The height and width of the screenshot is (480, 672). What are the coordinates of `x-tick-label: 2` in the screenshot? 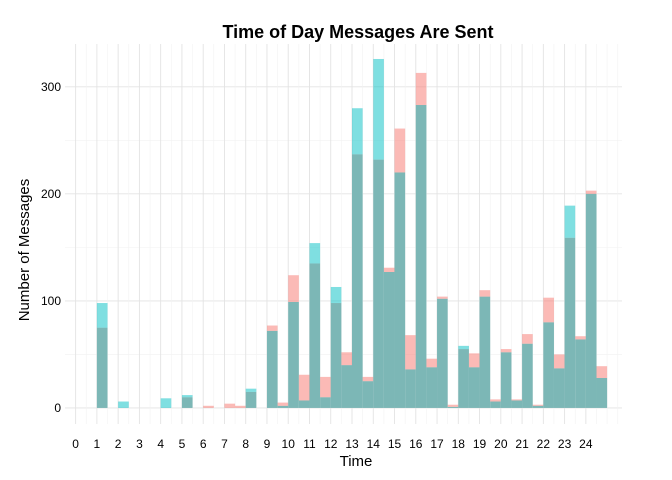 It's located at (118, 444).